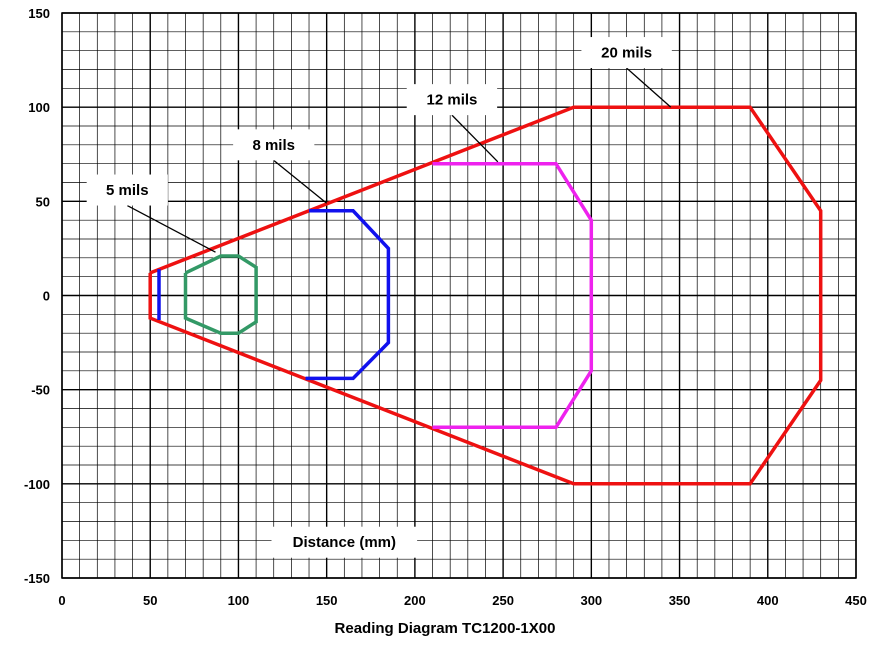 This screenshot has width=890, height=645. I want to click on series-label: Distance (mm), so click(344, 542).